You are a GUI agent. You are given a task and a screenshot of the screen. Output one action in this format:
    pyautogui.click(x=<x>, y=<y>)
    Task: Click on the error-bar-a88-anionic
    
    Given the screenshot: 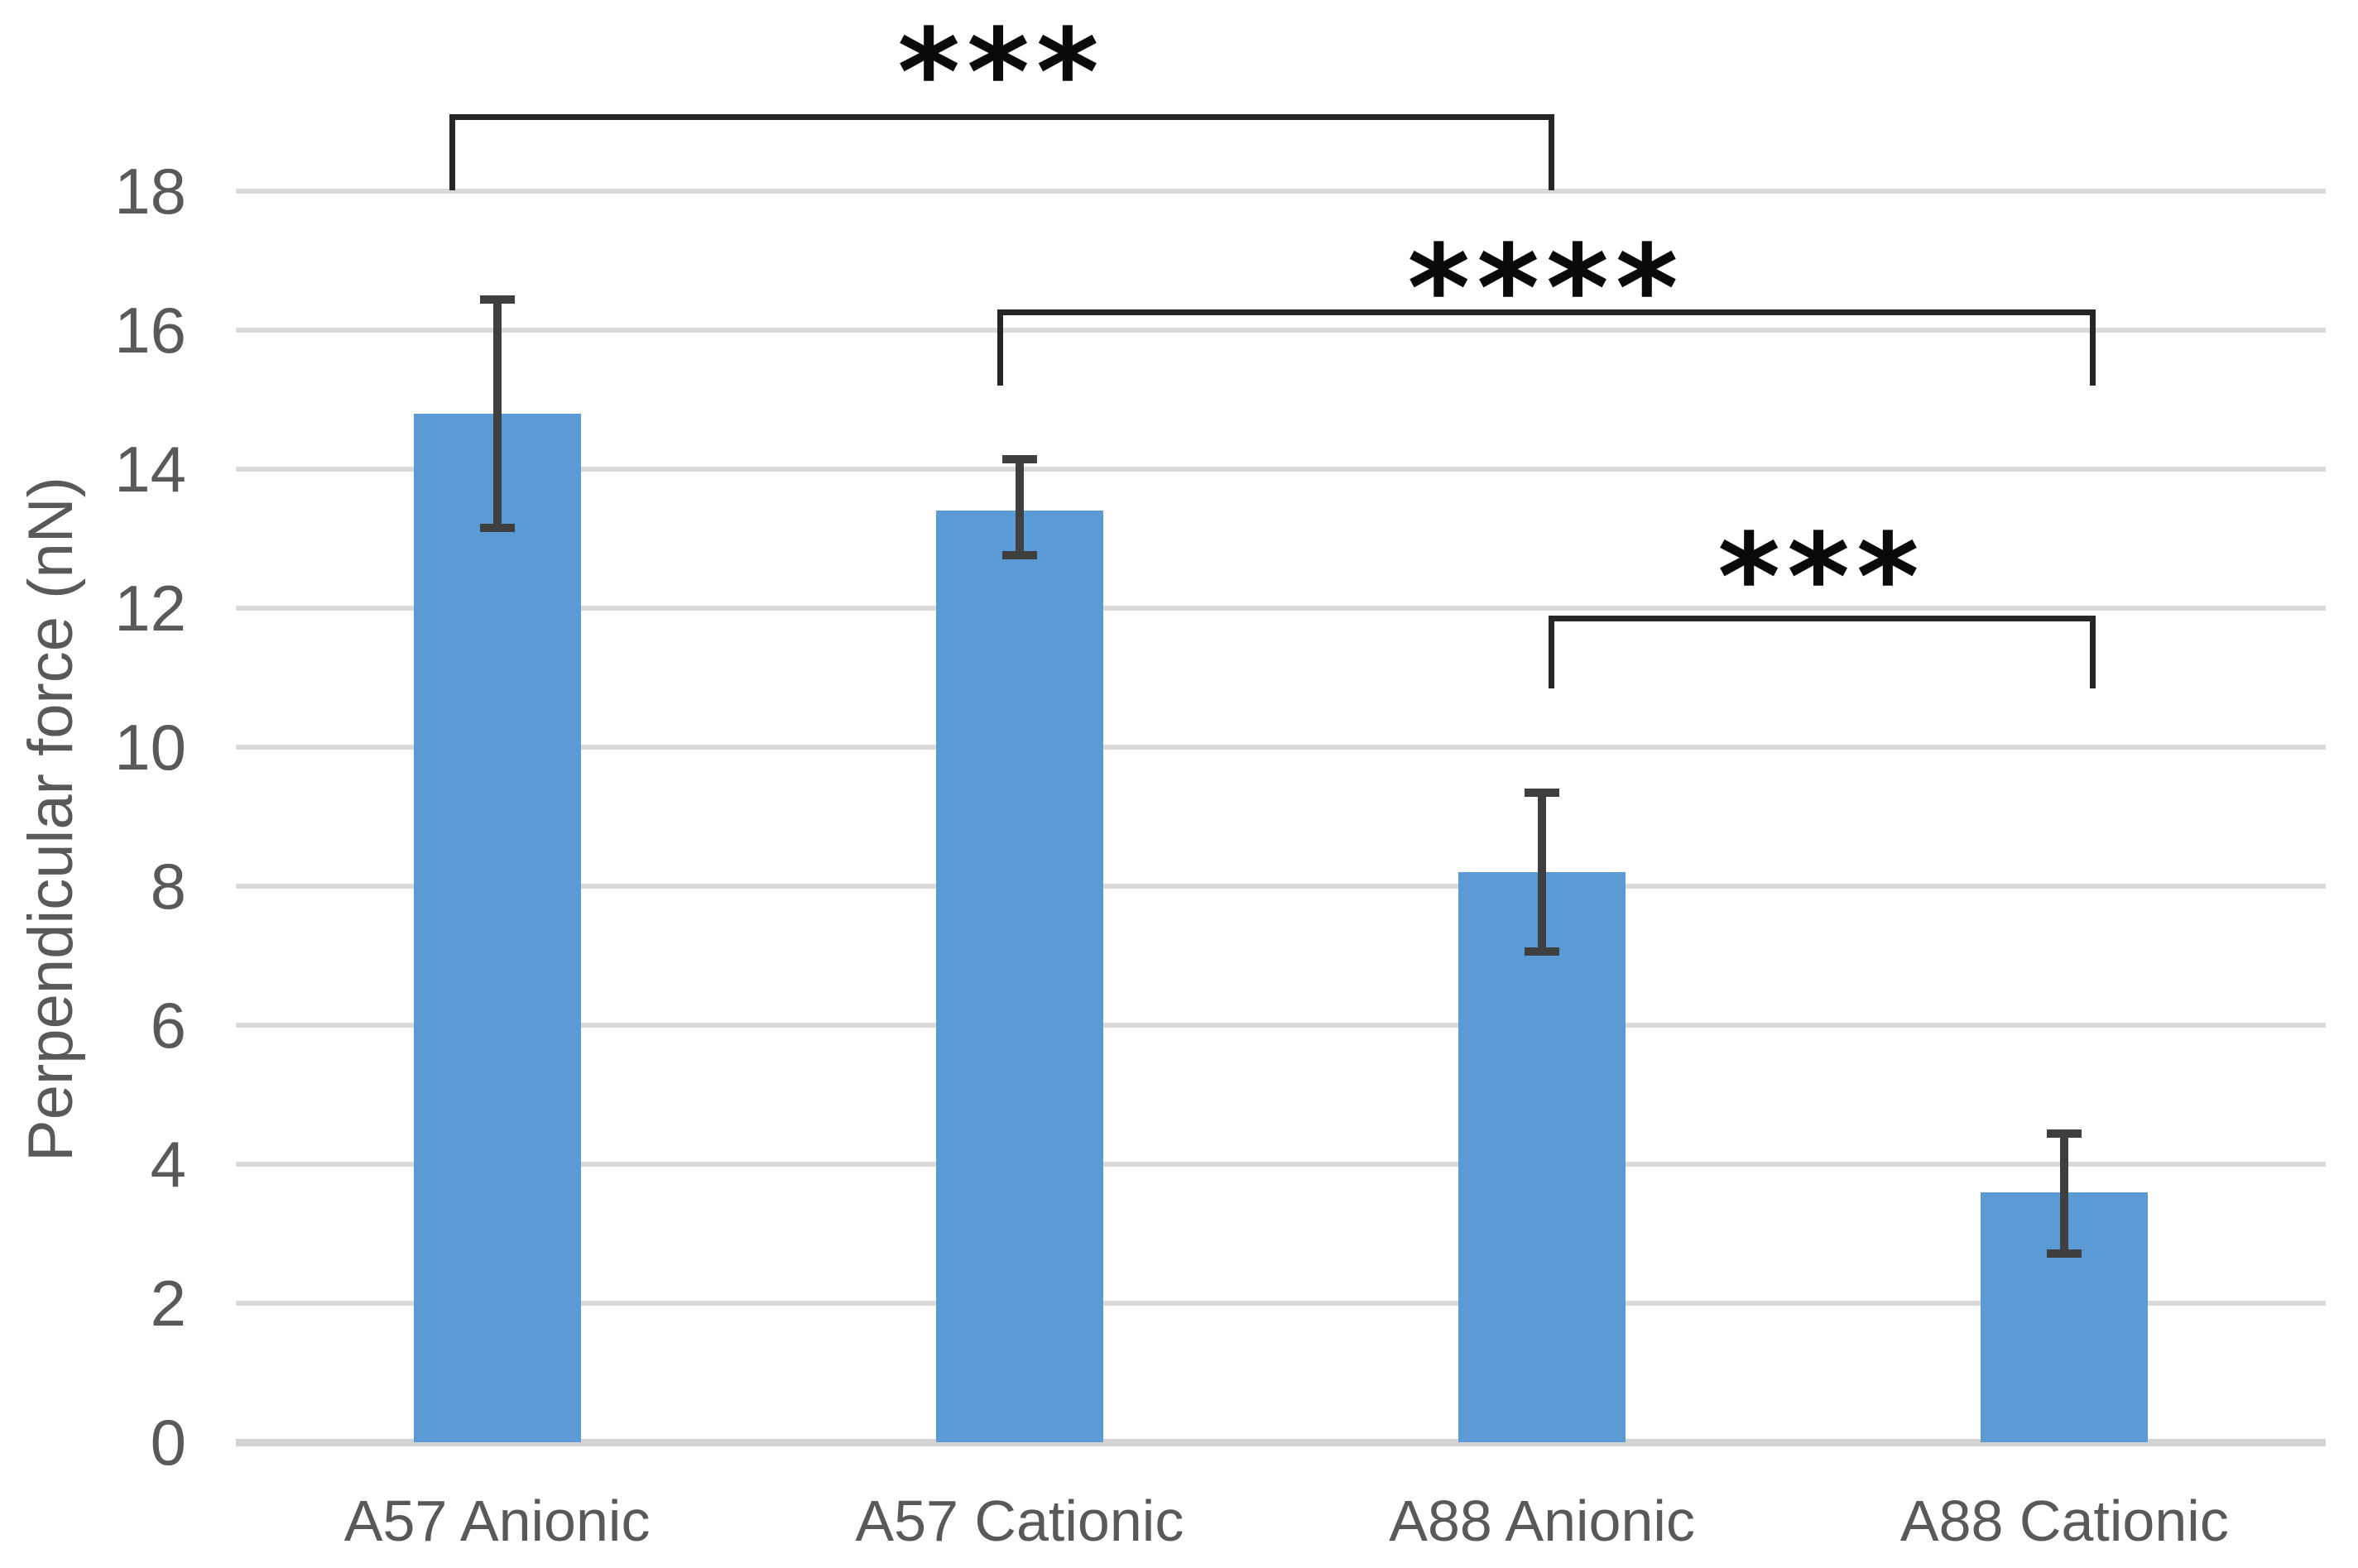 What is the action you would take?
    pyautogui.click(x=1543, y=873)
    